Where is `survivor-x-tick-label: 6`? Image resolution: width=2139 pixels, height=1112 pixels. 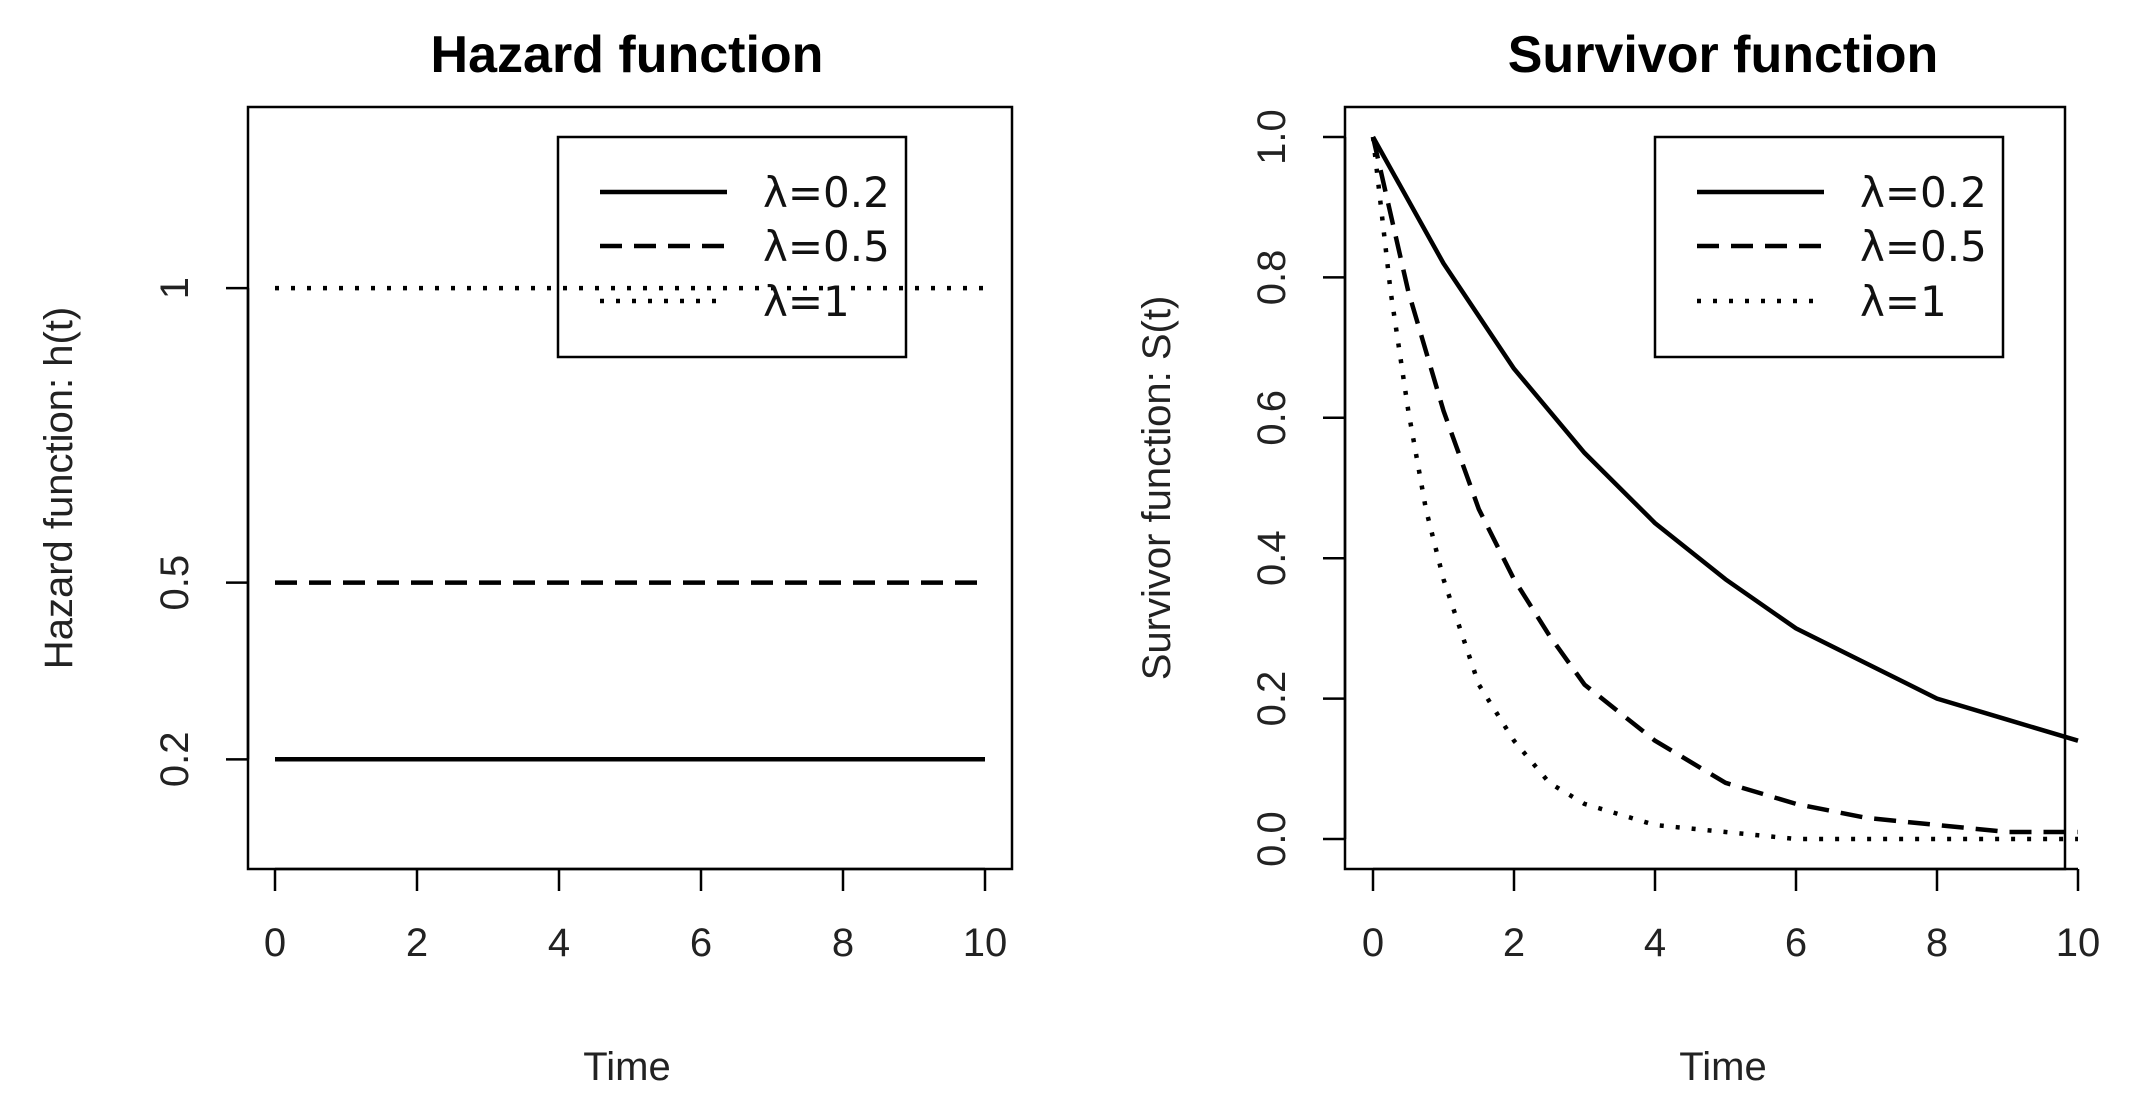
survivor-x-tick-label: 6 is located at coordinates (1796, 943).